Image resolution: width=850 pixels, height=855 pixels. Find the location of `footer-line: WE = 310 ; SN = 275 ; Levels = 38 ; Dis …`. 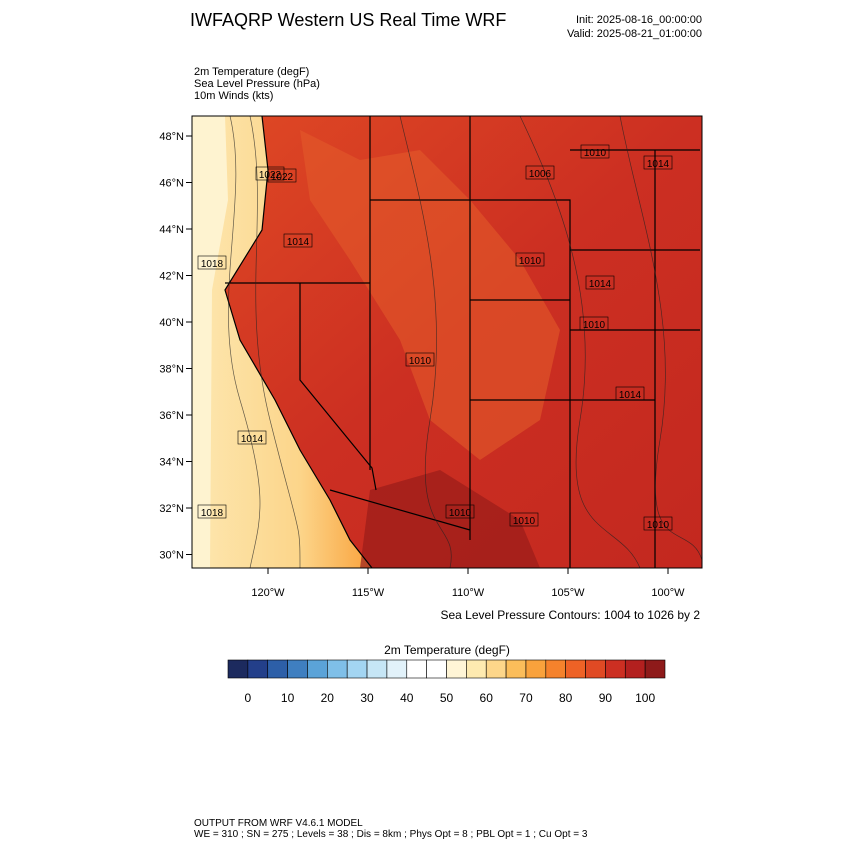

footer-line: WE = 310 ; SN = 275 ; Levels = 38 ; Dis … is located at coordinates (391, 834).